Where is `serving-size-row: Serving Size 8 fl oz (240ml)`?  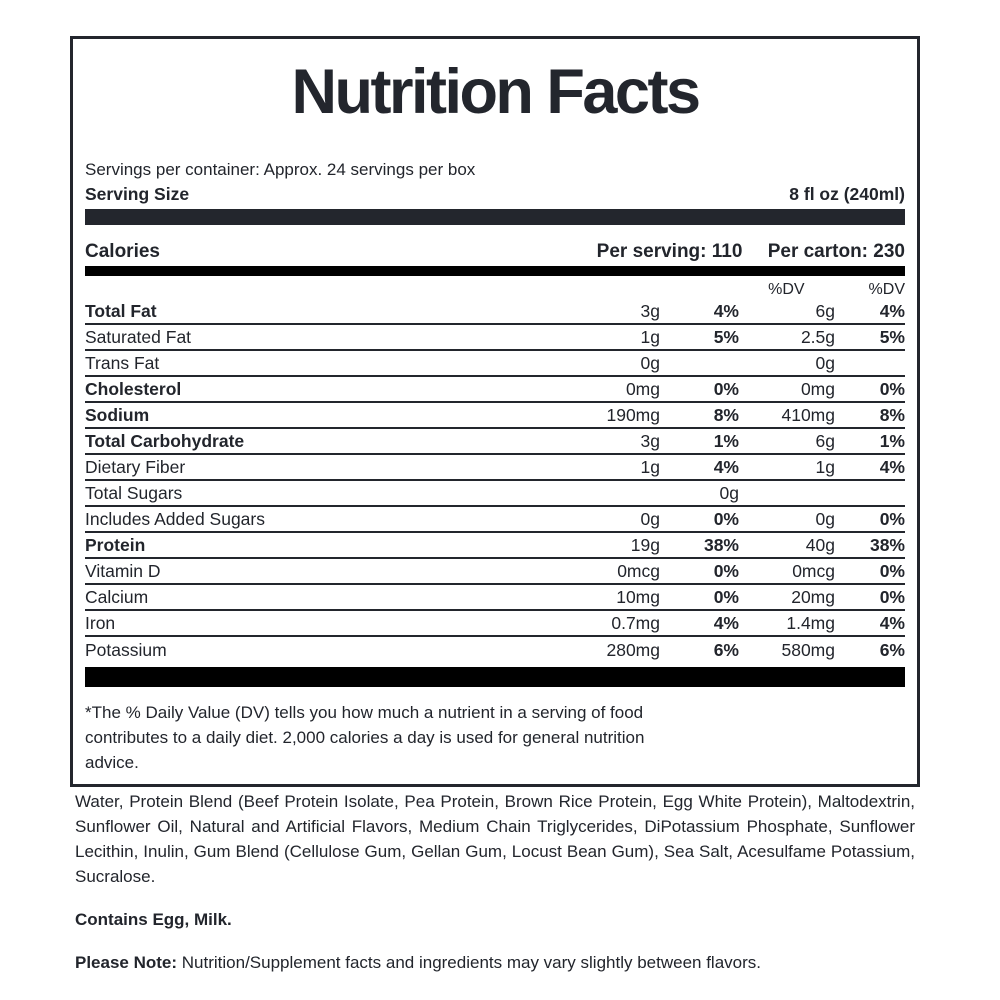 serving-size-row: Serving Size 8 fl oz (240ml) is located at coordinates (495, 194).